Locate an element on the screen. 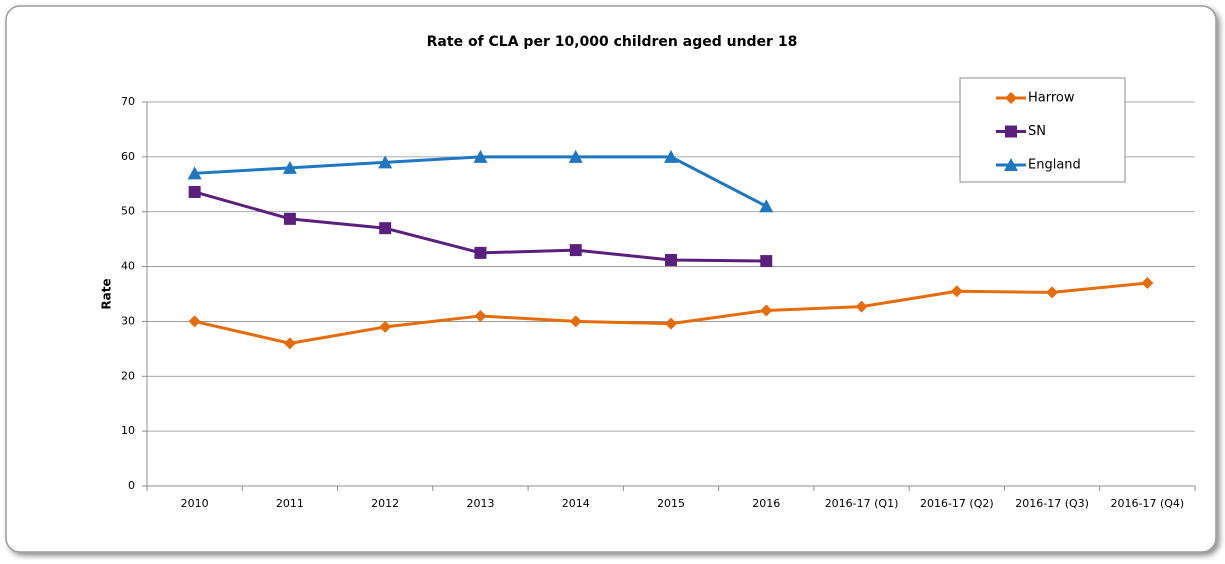  y-tick-label: 50 is located at coordinates (128, 211).